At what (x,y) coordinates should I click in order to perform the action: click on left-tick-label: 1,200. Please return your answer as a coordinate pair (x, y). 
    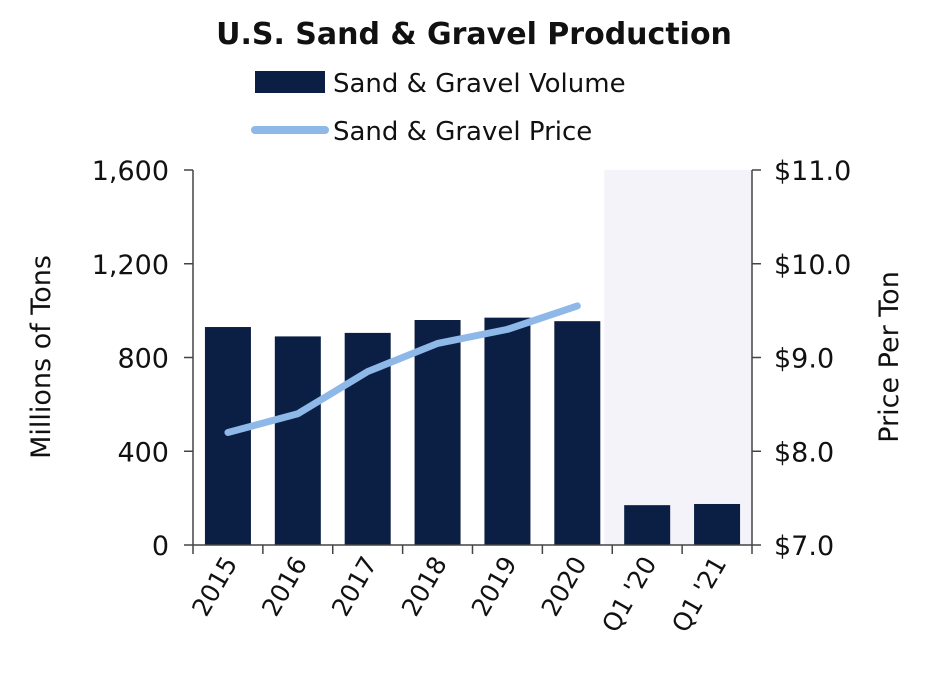
    Looking at the image, I should click on (130, 265).